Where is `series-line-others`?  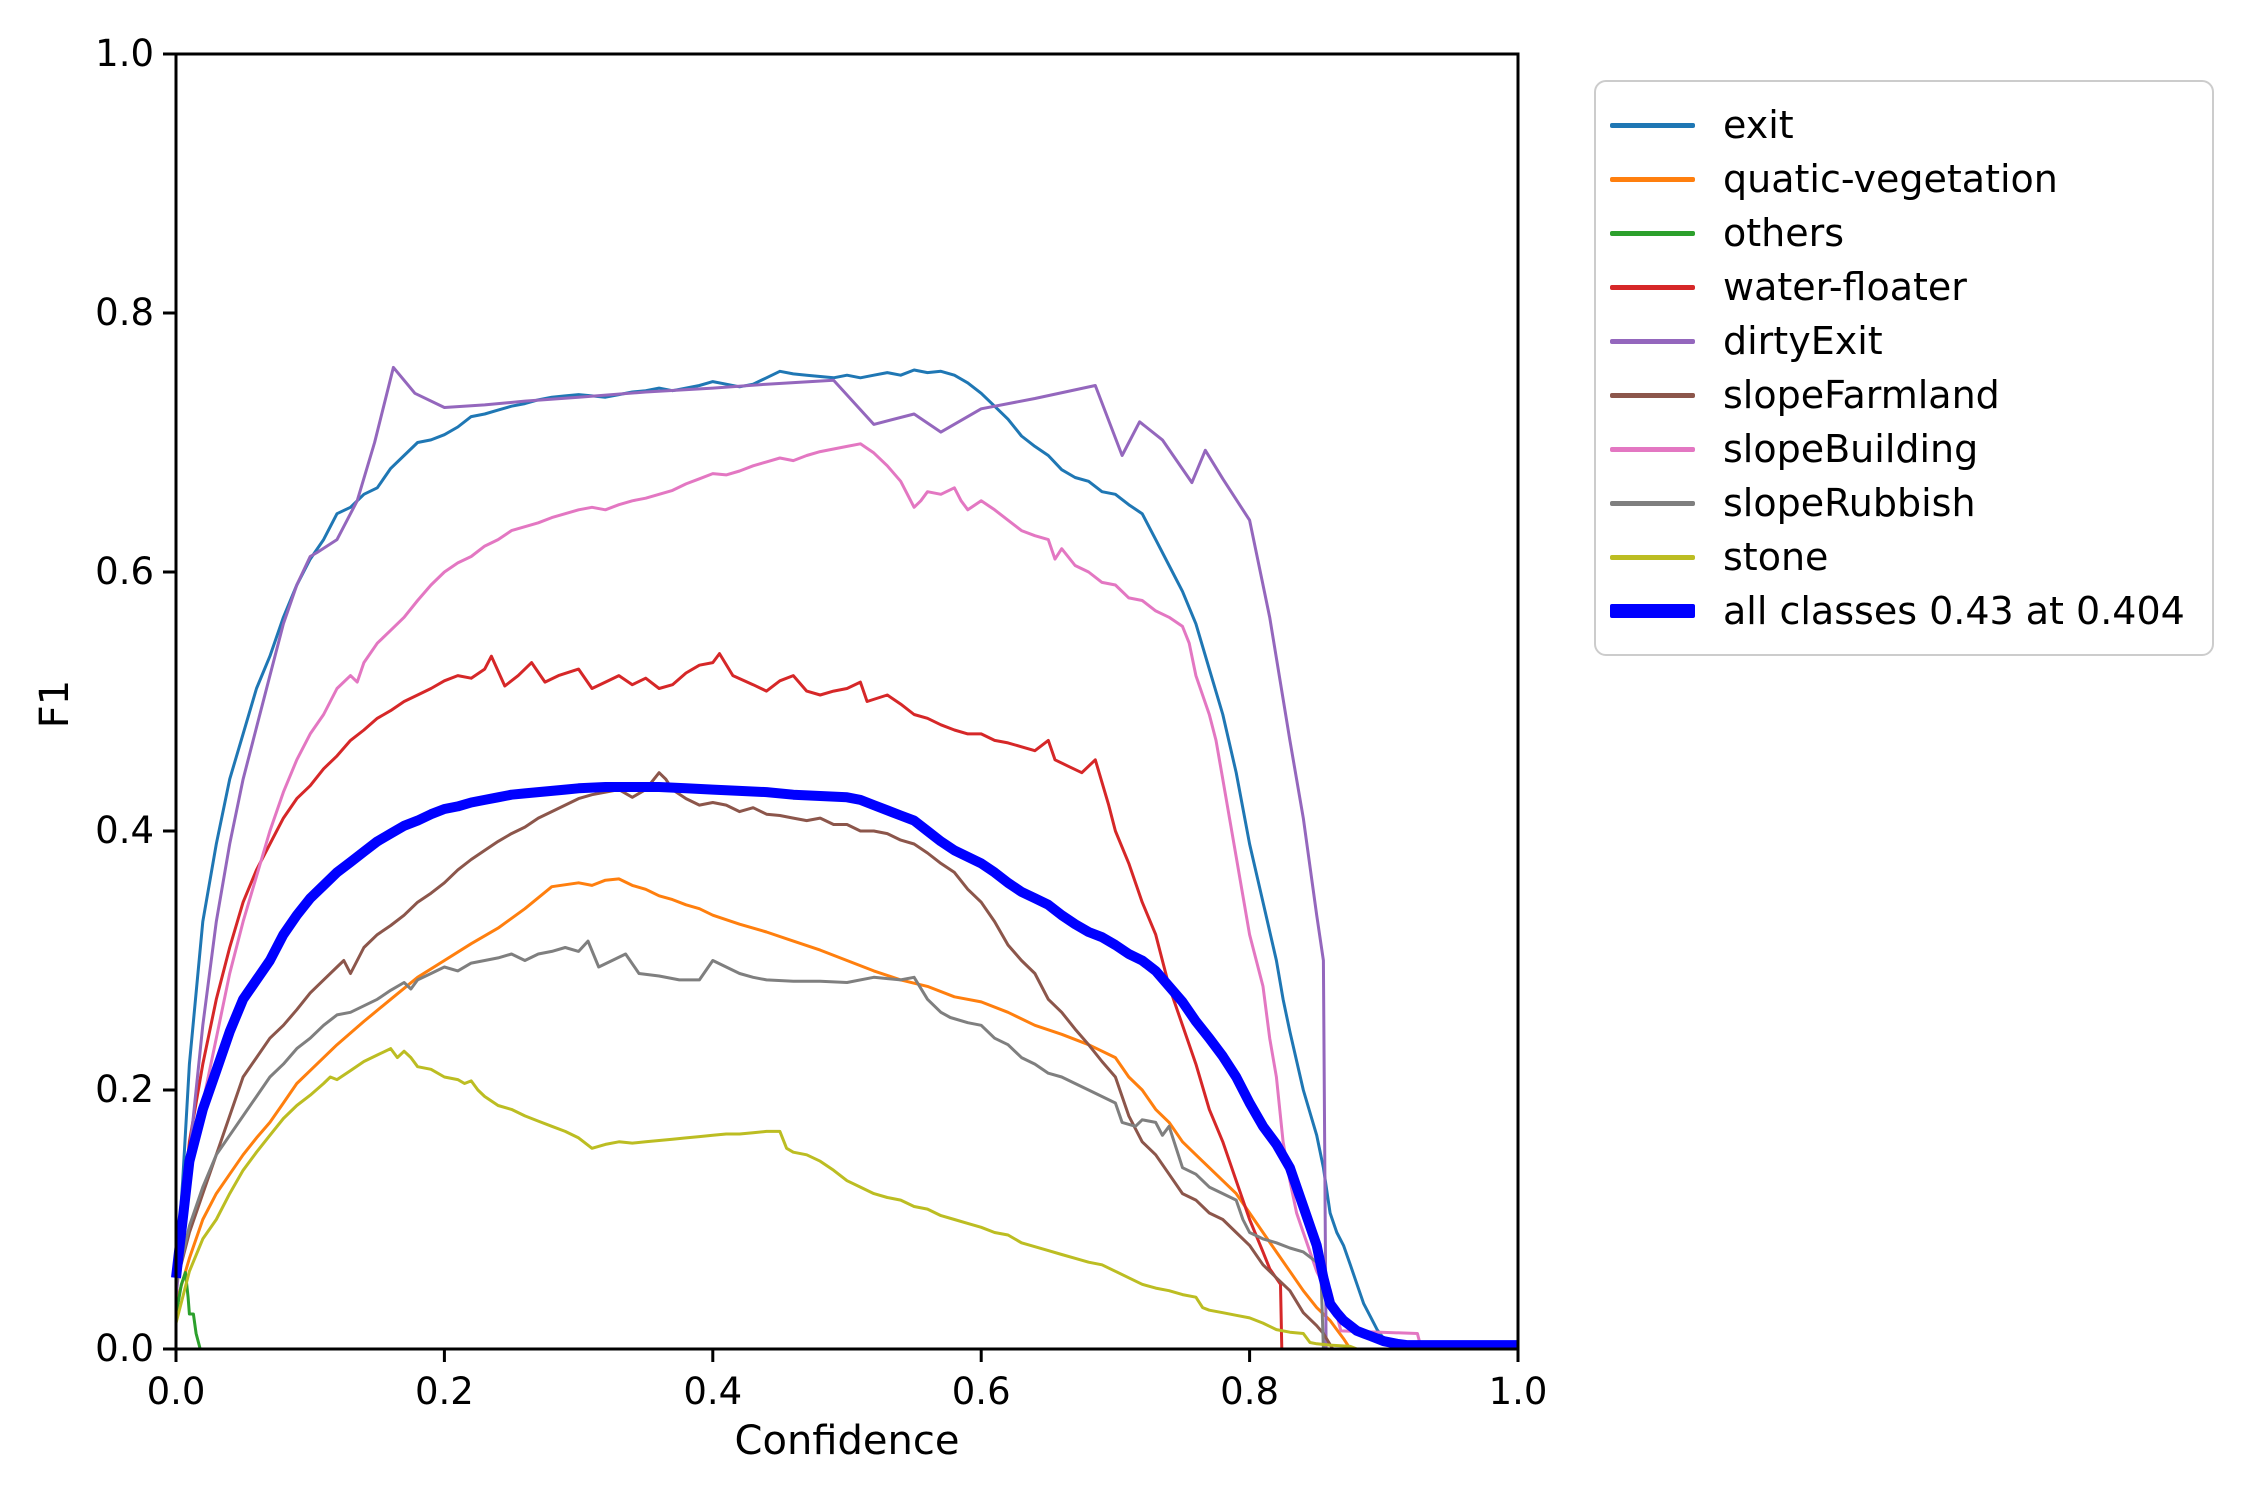
series-line-others is located at coordinates (846, 1311).